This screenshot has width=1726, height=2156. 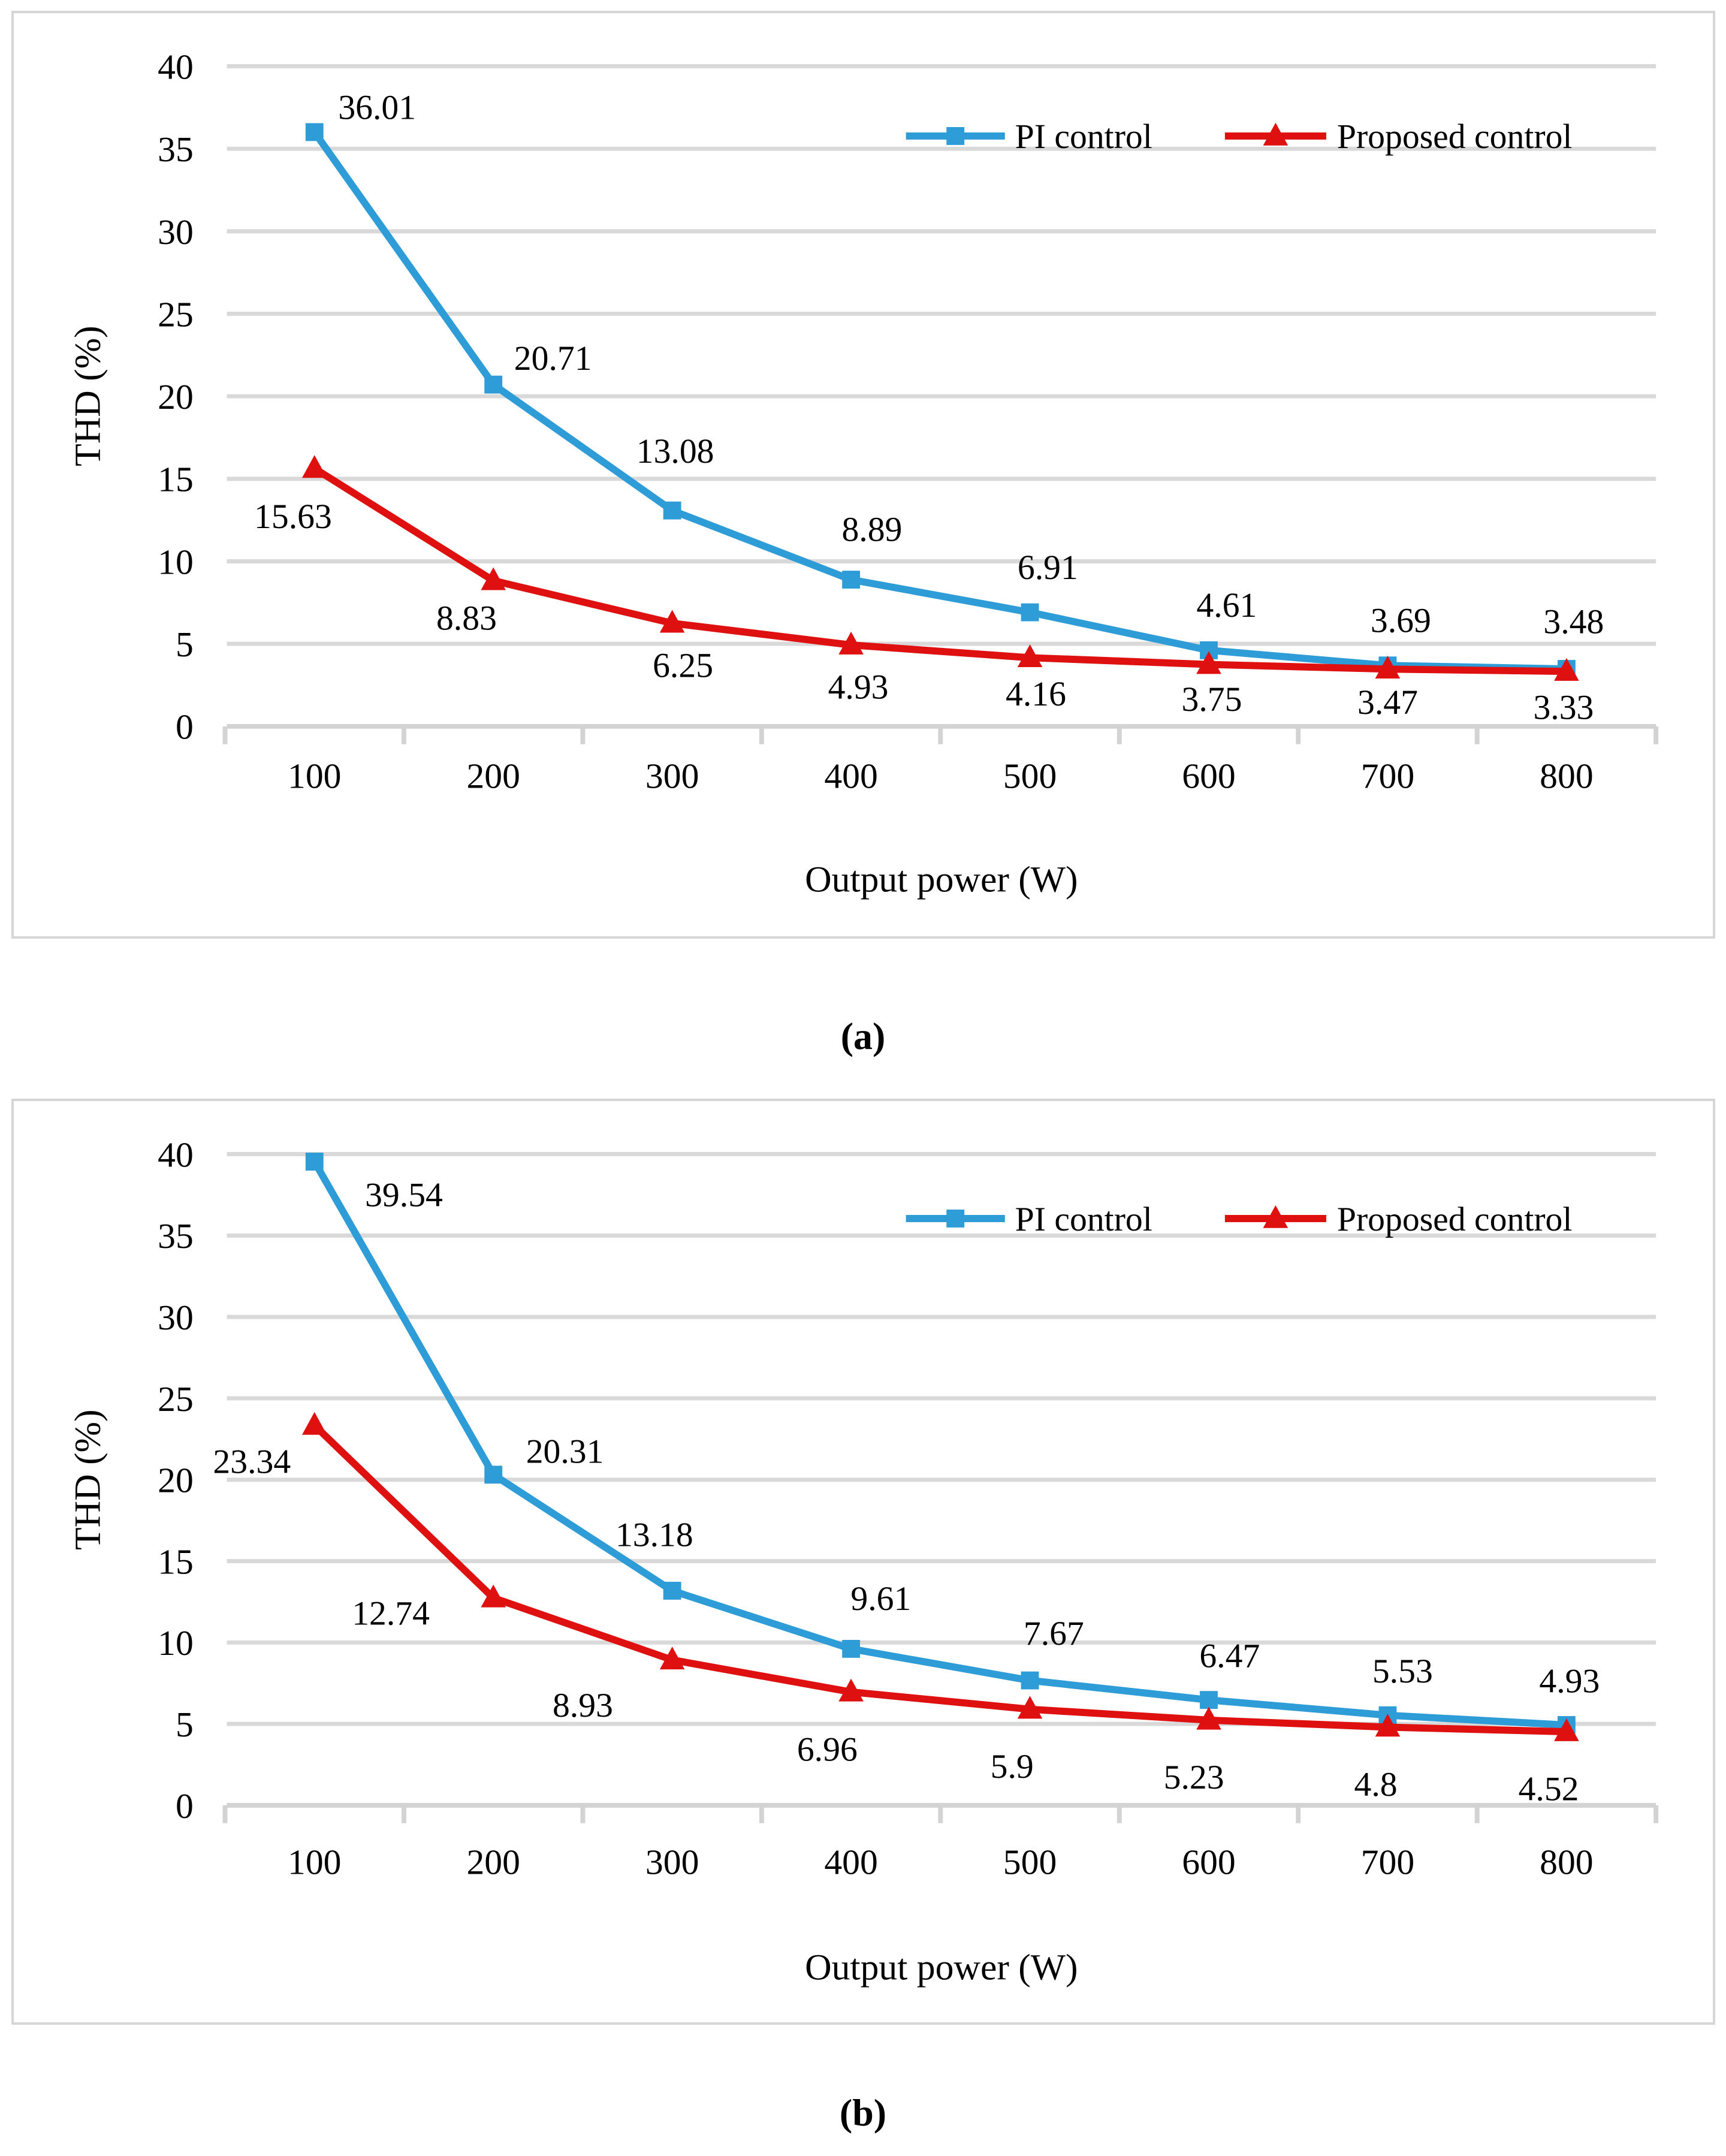 I want to click on data-label: 3.33, so click(x=1563, y=708).